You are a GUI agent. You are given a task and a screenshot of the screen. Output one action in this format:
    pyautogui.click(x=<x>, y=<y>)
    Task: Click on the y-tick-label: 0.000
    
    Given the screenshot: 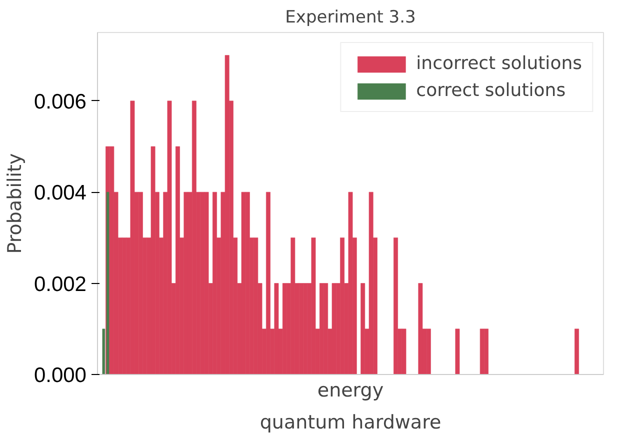 What is the action you would take?
    pyautogui.click(x=60, y=375)
    